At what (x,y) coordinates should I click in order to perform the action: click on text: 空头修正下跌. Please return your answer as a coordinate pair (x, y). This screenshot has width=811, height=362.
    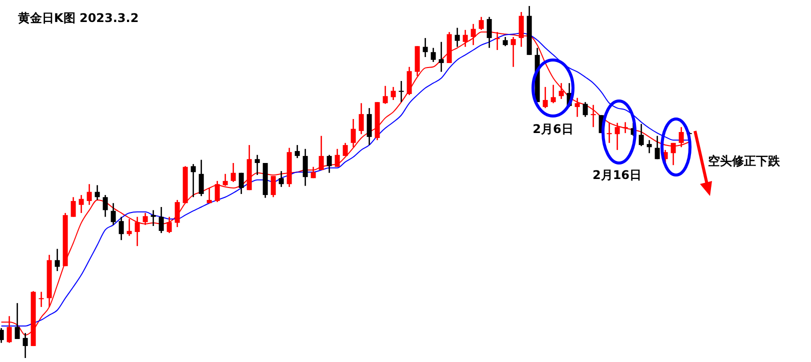
    Looking at the image, I should click on (744, 161).